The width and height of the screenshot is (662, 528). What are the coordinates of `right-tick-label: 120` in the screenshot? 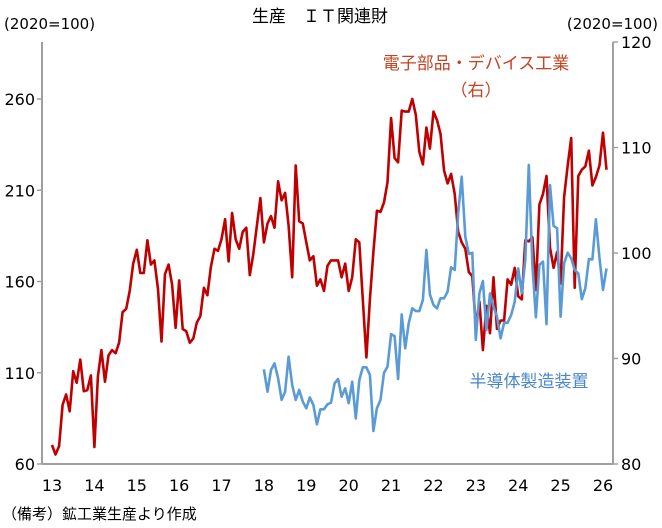 It's located at (636, 42).